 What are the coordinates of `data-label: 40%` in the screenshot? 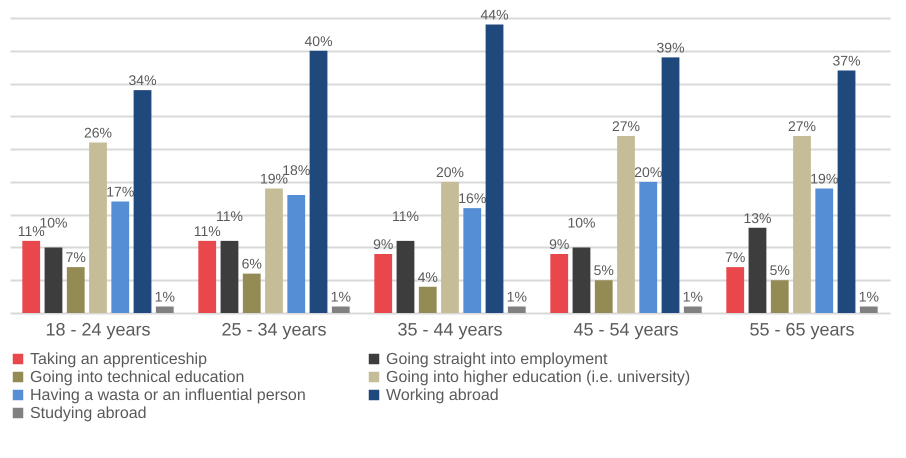 It's located at (318, 40).